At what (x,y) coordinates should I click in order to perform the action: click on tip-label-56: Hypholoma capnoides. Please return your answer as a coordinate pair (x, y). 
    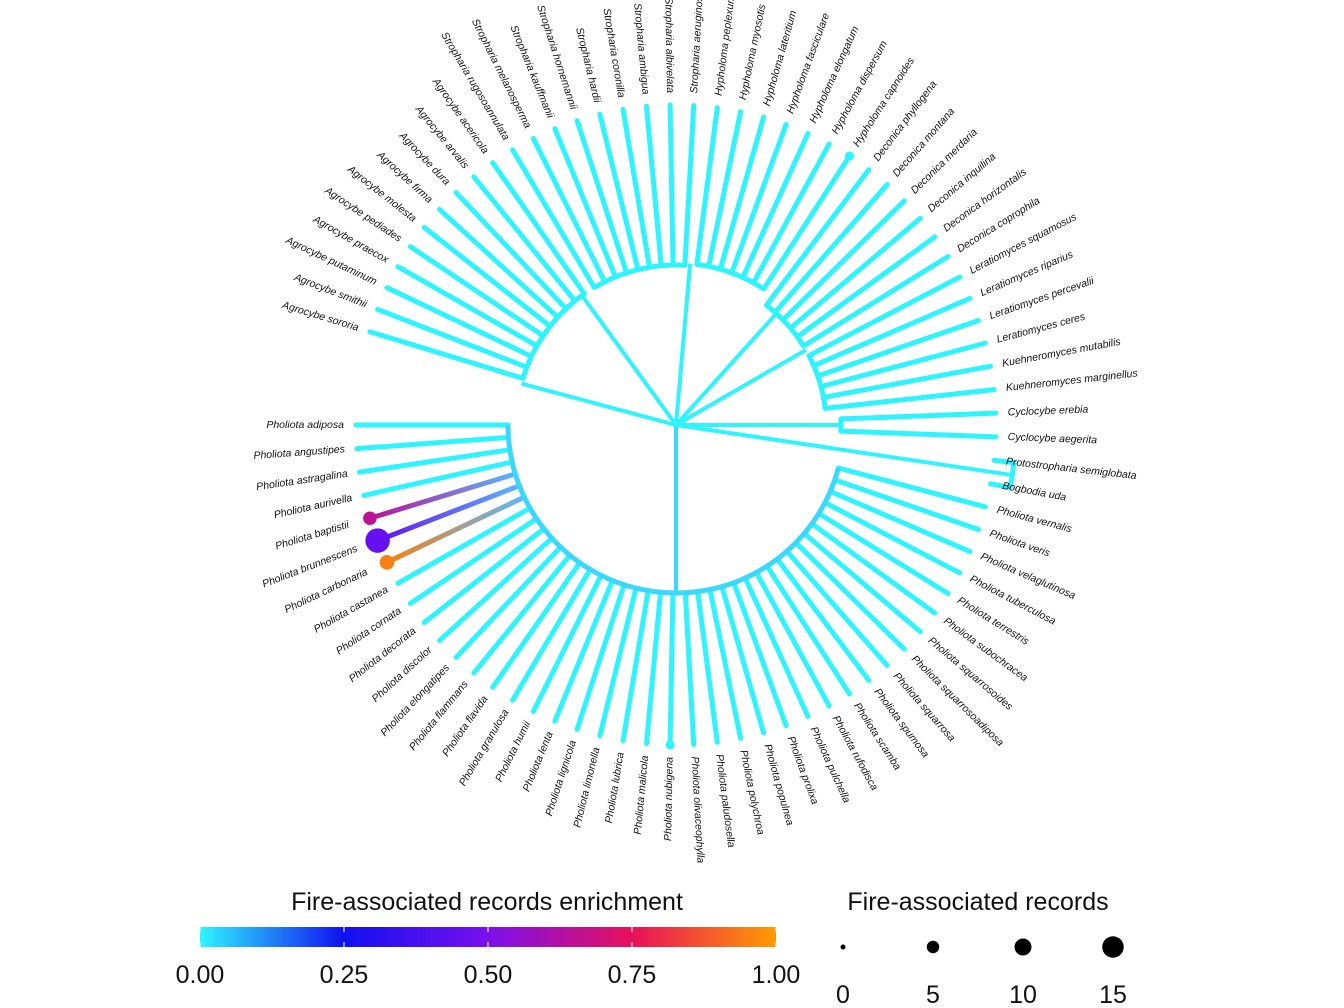
    Looking at the image, I should click on (884, 102).